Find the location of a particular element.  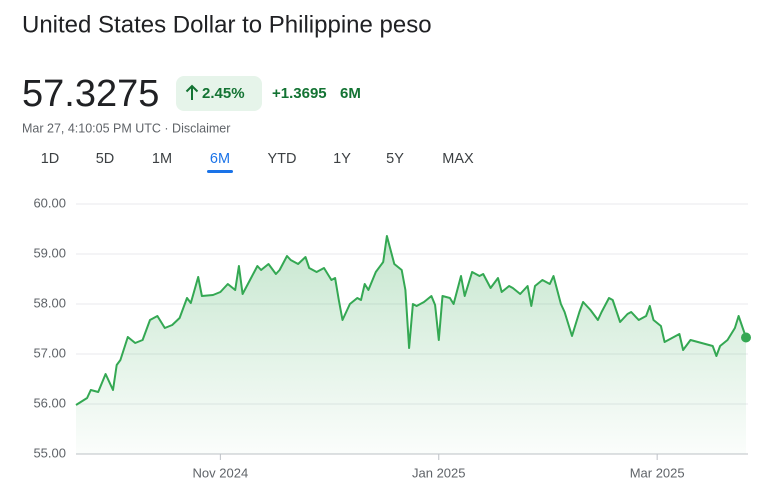

price: 57.3275 is located at coordinates (90, 94).